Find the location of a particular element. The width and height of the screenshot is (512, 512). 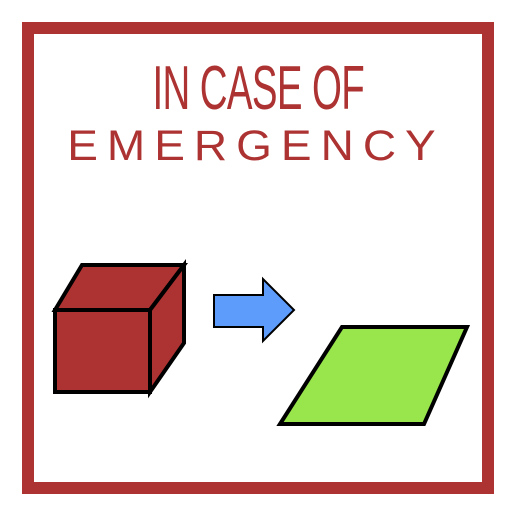

flat-parallelogram-icon is located at coordinates (373, 375).